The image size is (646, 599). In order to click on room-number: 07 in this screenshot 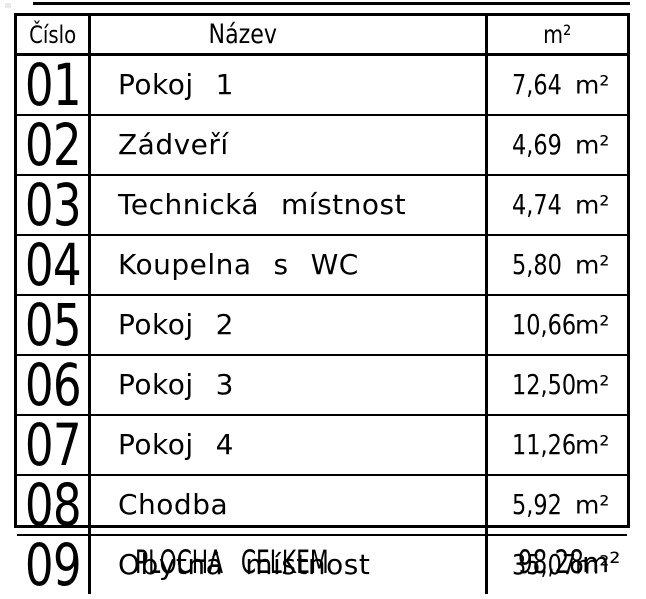, I will do `click(52, 445)`.